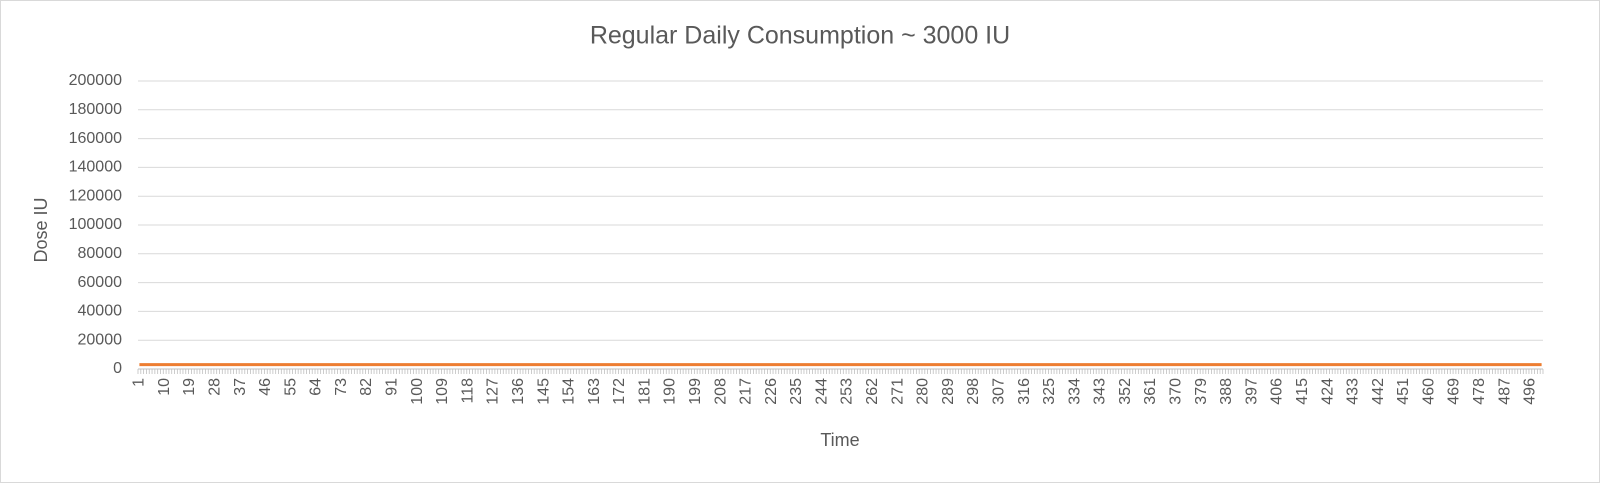 This screenshot has height=483, width=1600. I want to click on x-tick-label: 334, so click(1074, 391).